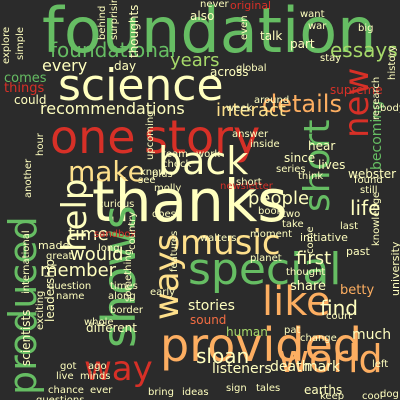 The height and width of the screenshot is (400, 400). I want to click on cloud-word: keep, so click(332, 395).